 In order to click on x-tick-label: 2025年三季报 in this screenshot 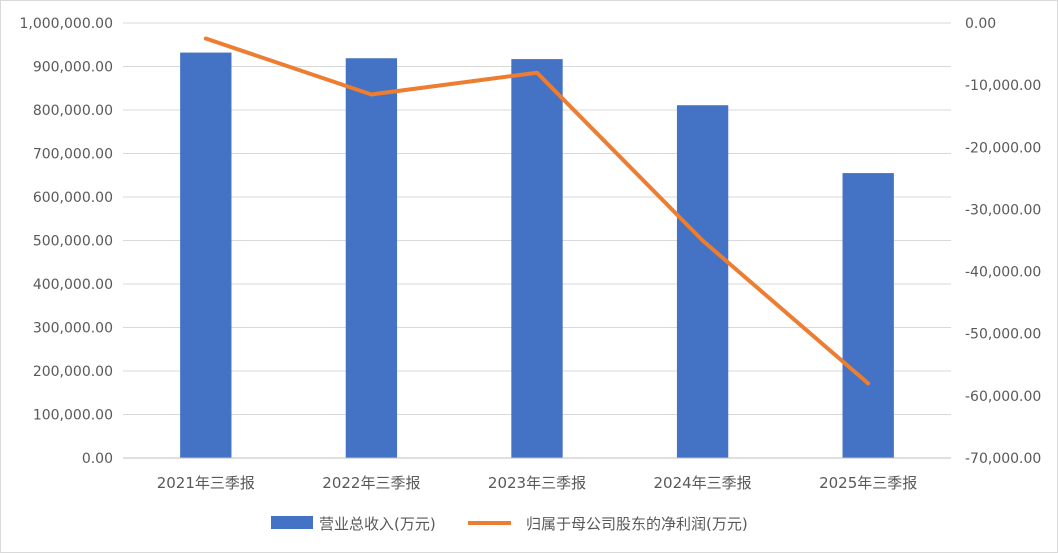, I will do `click(868, 483)`.